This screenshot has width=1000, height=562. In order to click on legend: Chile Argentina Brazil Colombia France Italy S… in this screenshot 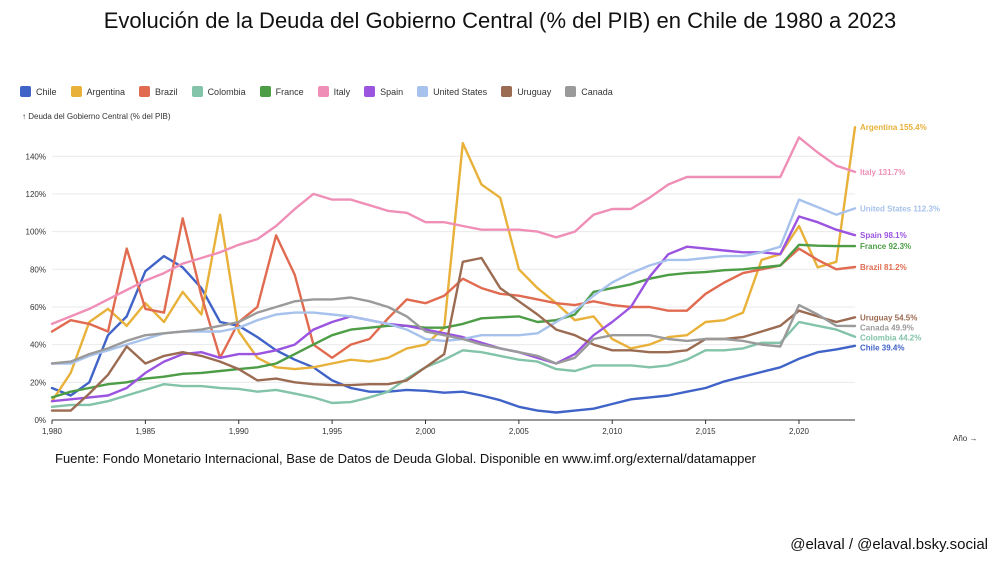, I will do `click(323, 91)`.